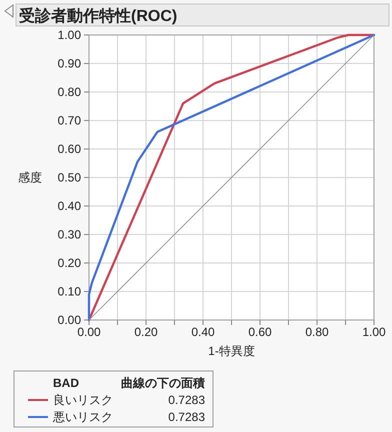 The image size is (392, 432). I want to click on y-axis-title: 感度, so click(30, 177).